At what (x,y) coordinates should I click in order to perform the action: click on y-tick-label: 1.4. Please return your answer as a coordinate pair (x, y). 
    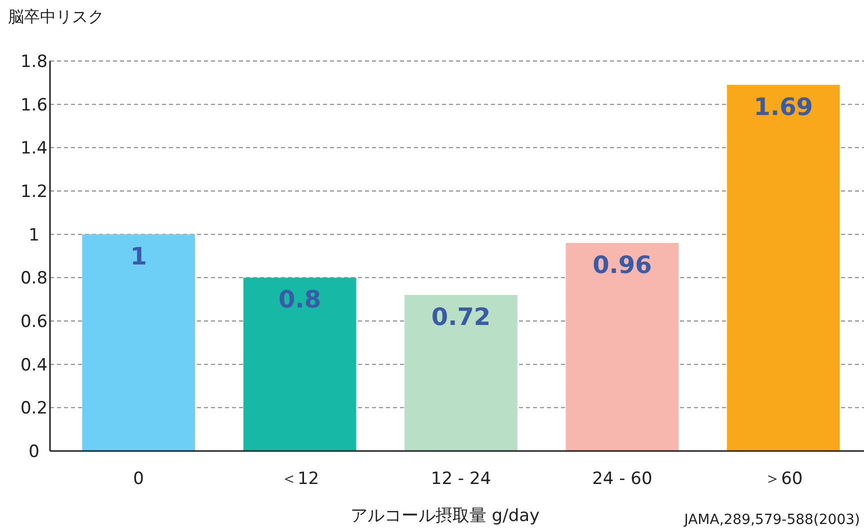
    Looking at the image, I should click on (34, 148).